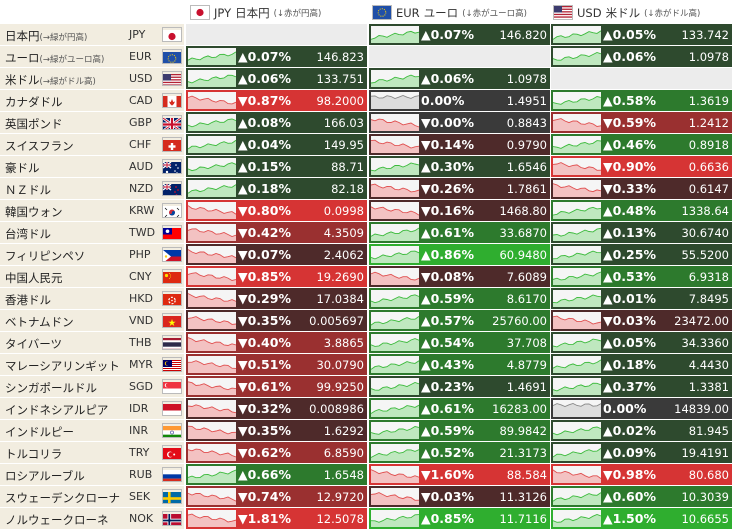 This screenshot has width=738, height=532. What do you see at coordinates (459, 453) in the screenshot?
I see `rate-cell-try-eur: ▲0.52% 21.3173` at bounding box center [459, 453].